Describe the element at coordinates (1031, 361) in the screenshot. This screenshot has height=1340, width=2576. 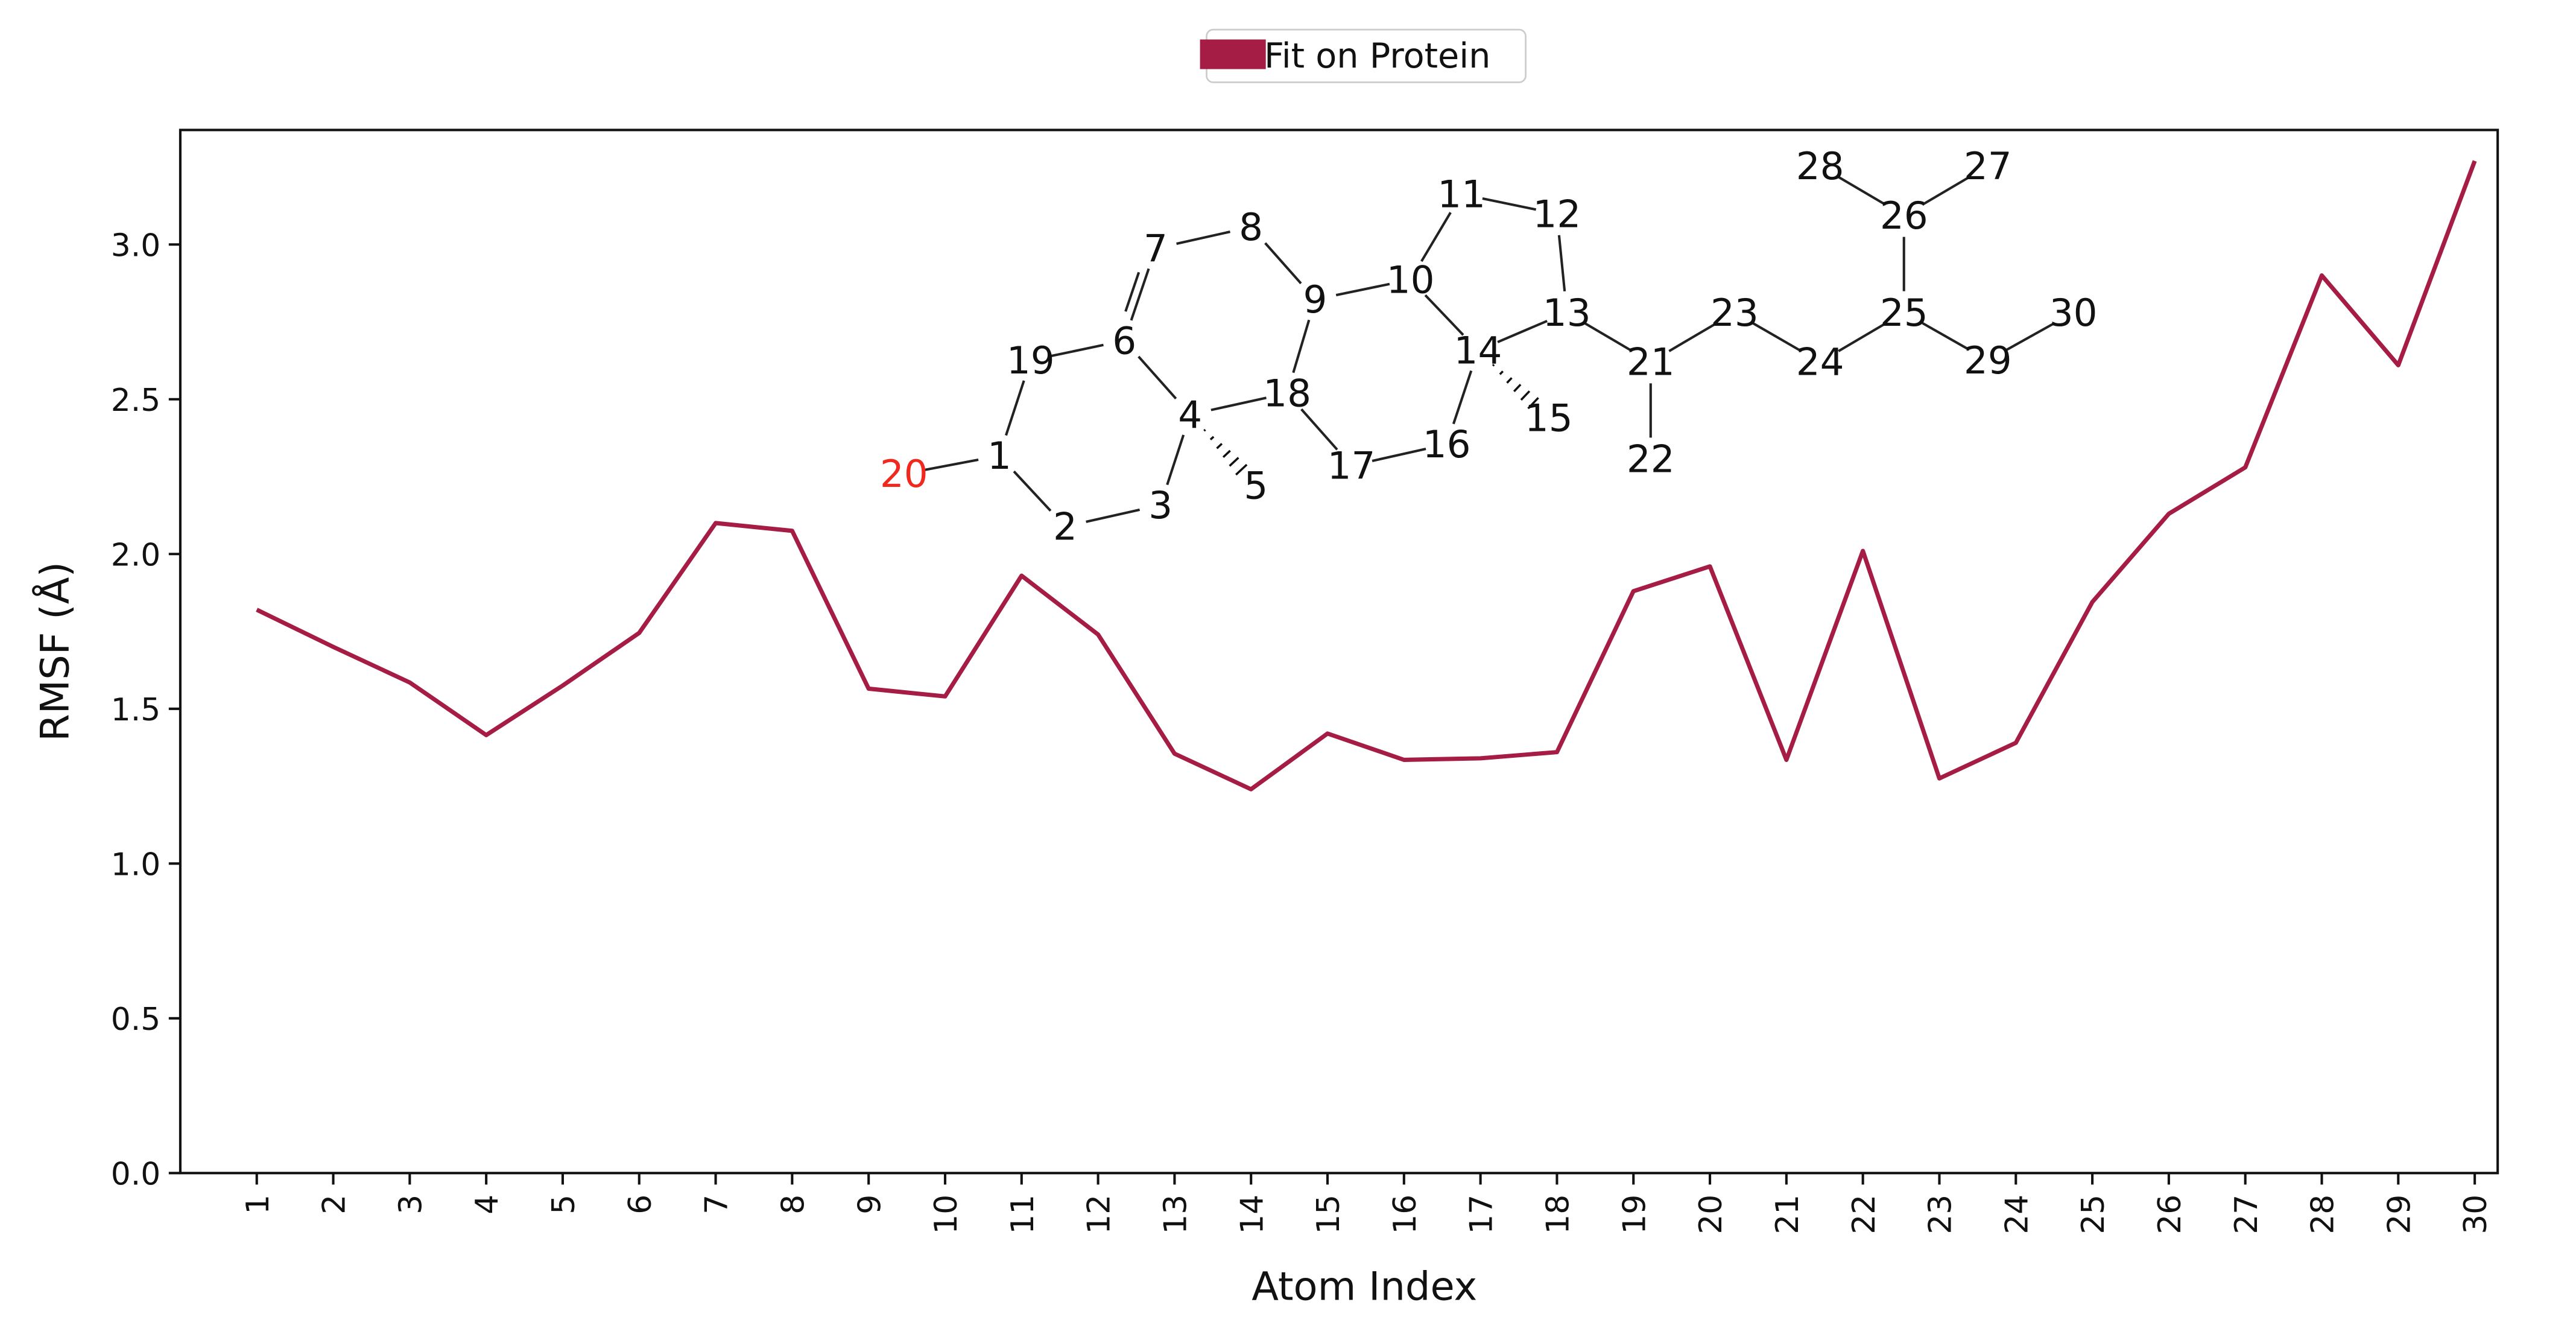
I see `atom-label: 19` at that location.